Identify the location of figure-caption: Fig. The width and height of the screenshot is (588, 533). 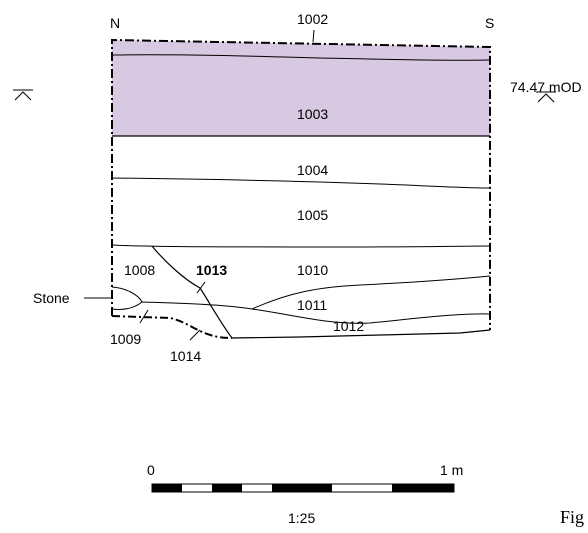
(572, 517).